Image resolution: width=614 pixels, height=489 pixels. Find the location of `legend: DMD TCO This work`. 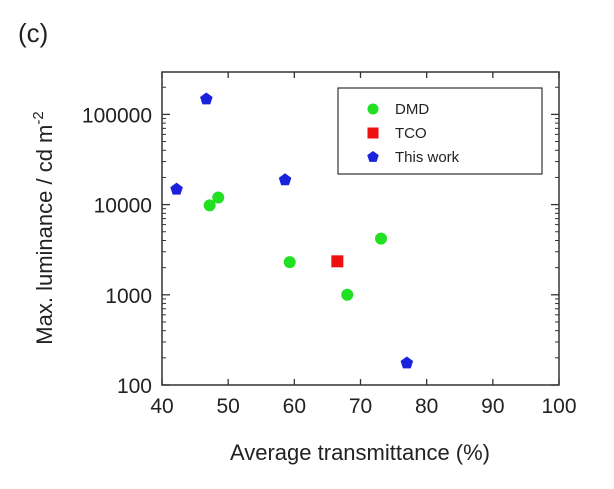

legend: DMD TCO This work is located at coordinates (440, 131).